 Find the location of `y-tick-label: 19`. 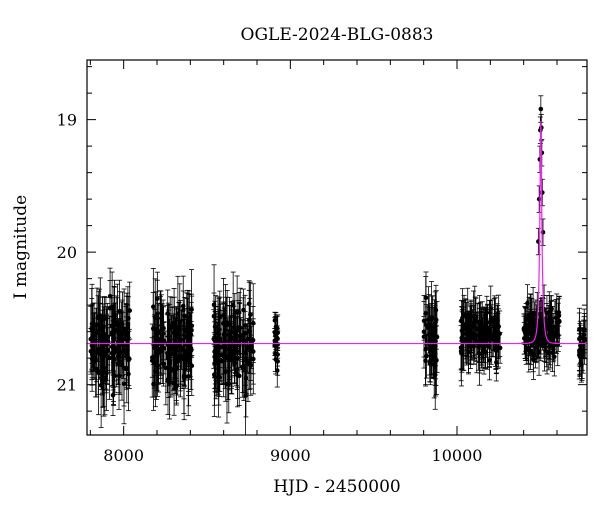

y-tick-label: 19 is located at coordinates (67, 120).